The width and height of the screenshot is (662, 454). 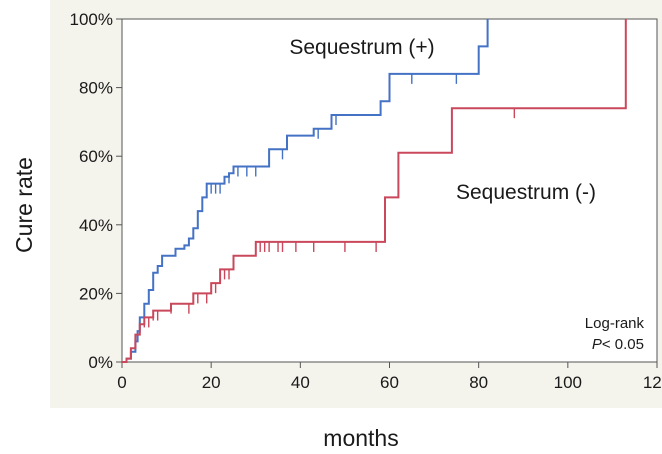 I want to click on x-tick-label: 120, so click(x=652, y=382).